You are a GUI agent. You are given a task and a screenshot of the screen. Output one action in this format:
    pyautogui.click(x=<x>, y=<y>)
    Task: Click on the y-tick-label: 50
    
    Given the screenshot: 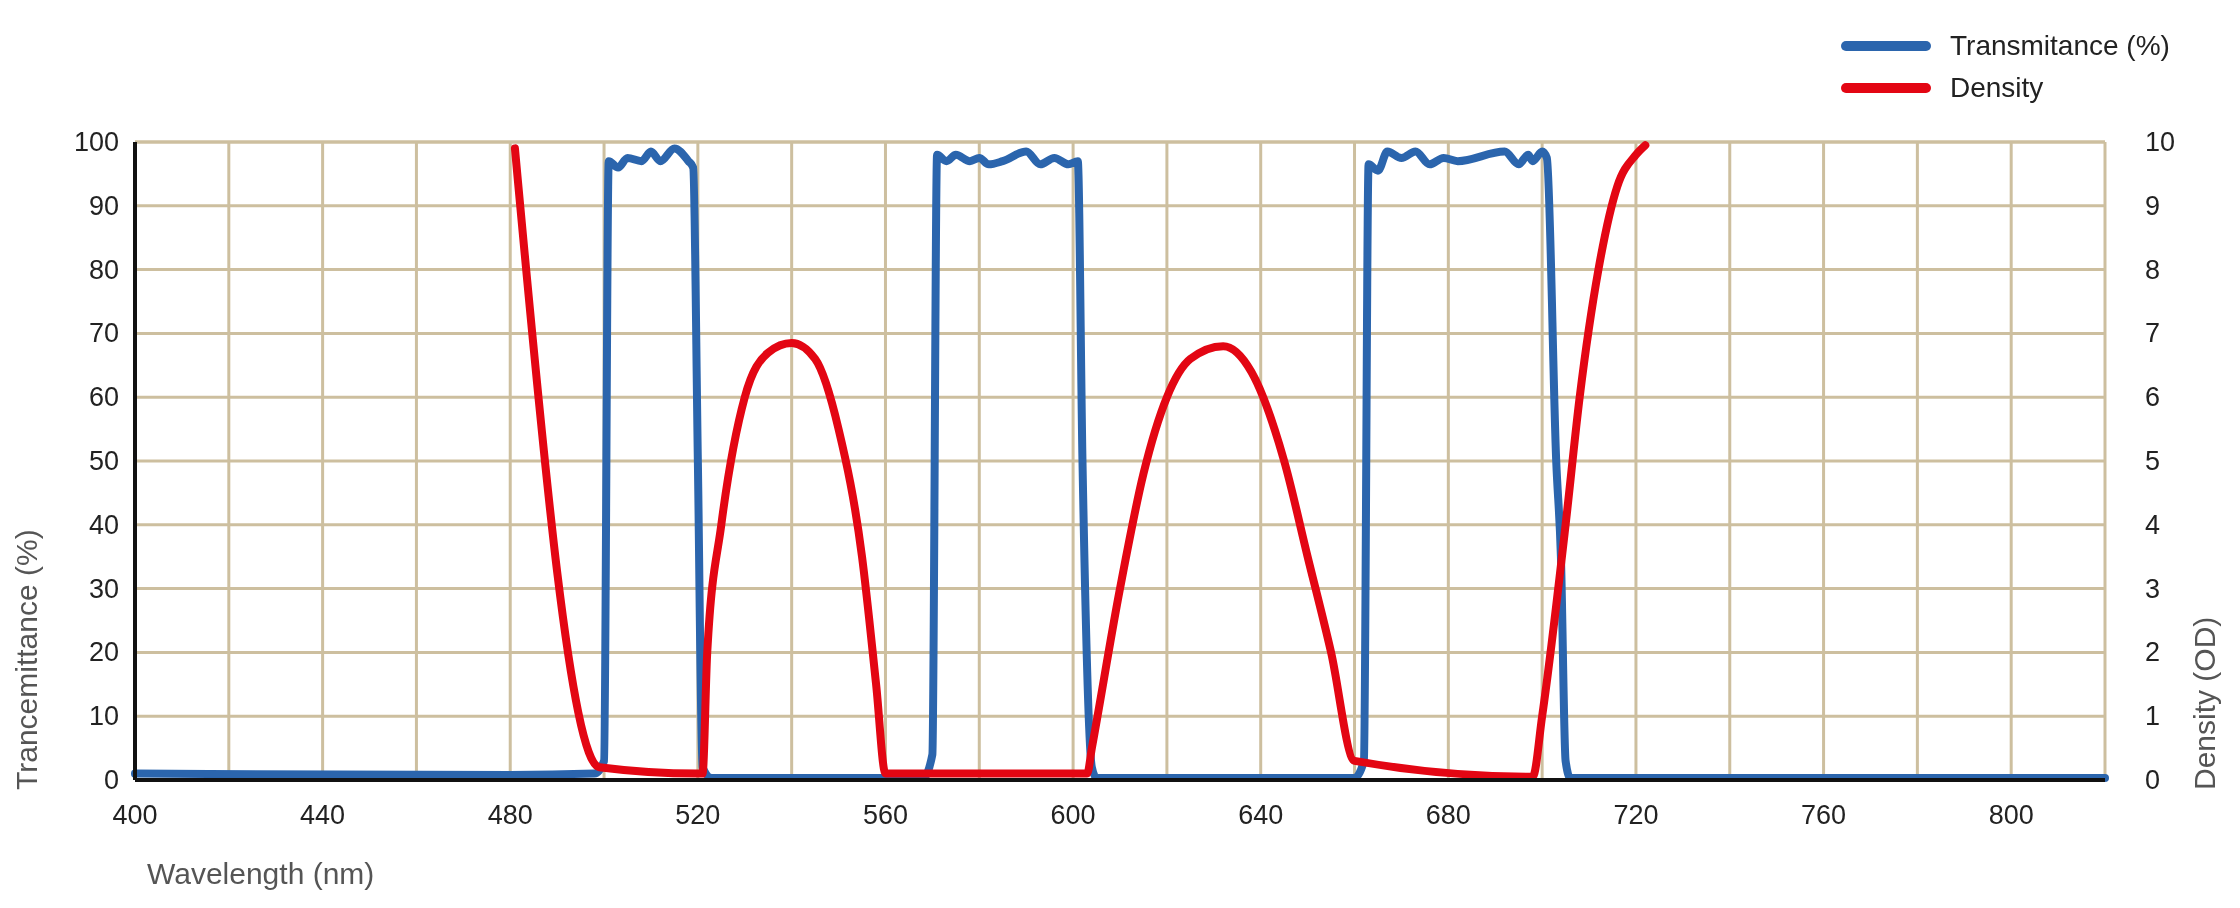 What is the action you would take?
    pyautogui.click(x=103, y=461)
    